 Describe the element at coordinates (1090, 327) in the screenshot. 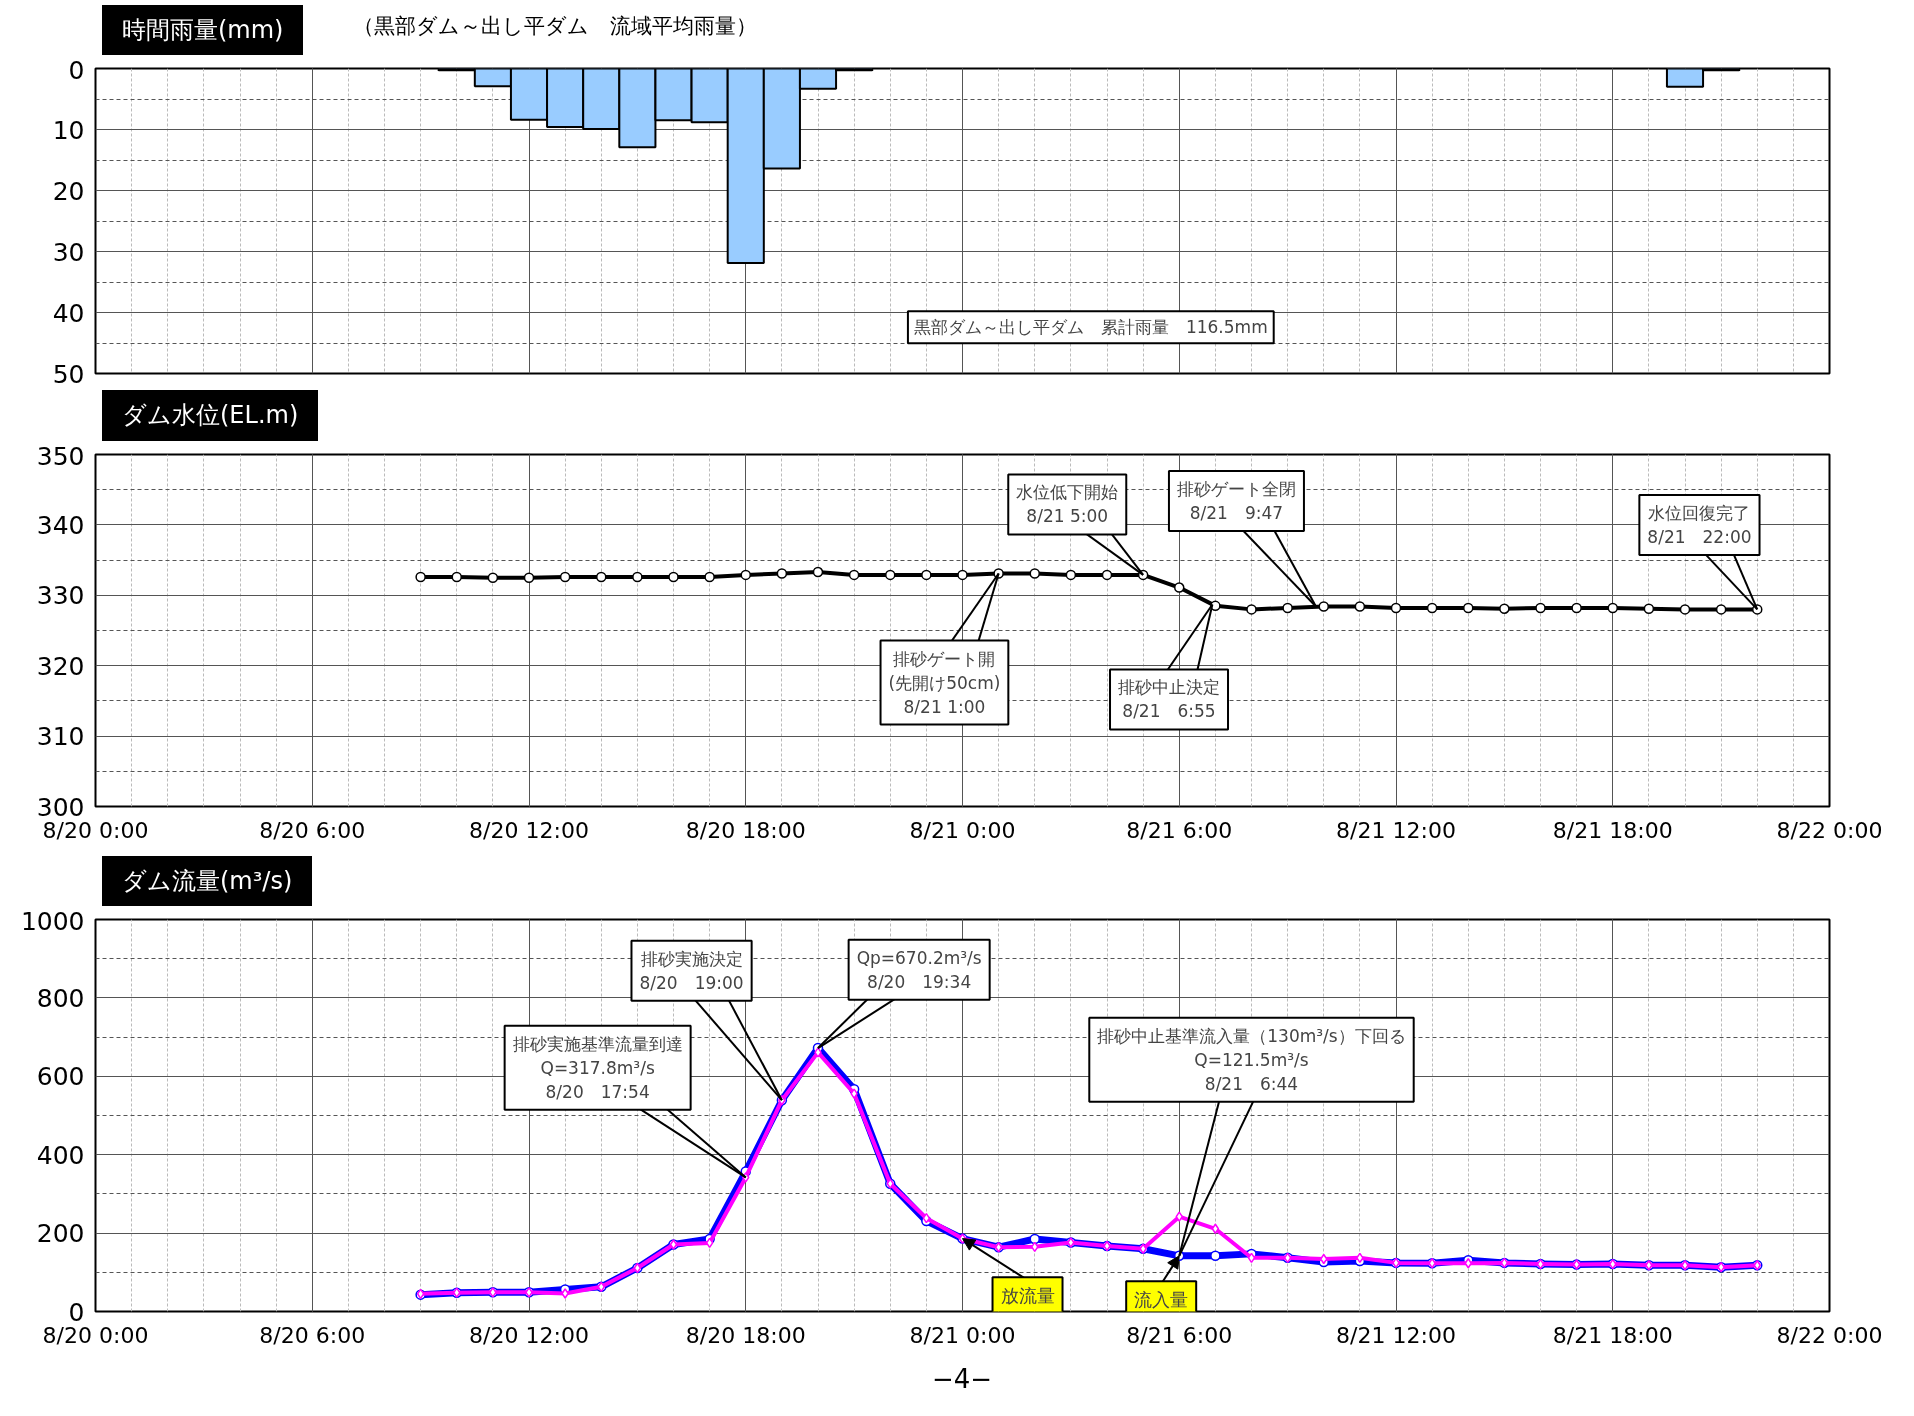

I see `annotation: 黒部ダム～出し平ダム 累計雨量 116.5mm` at that location.